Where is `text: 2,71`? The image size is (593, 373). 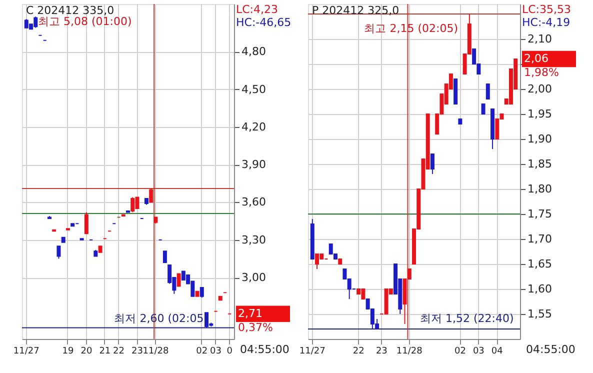 text: 2,71 is located at coordinates (250, 313).